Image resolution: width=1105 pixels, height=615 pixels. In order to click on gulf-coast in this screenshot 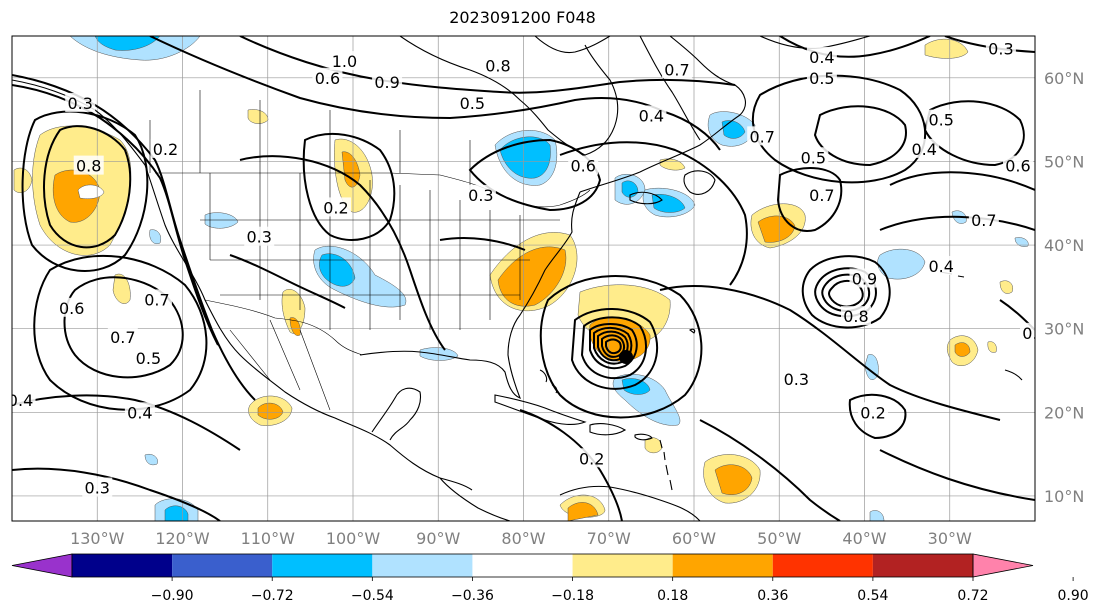, I will do `click(470, 295)`.